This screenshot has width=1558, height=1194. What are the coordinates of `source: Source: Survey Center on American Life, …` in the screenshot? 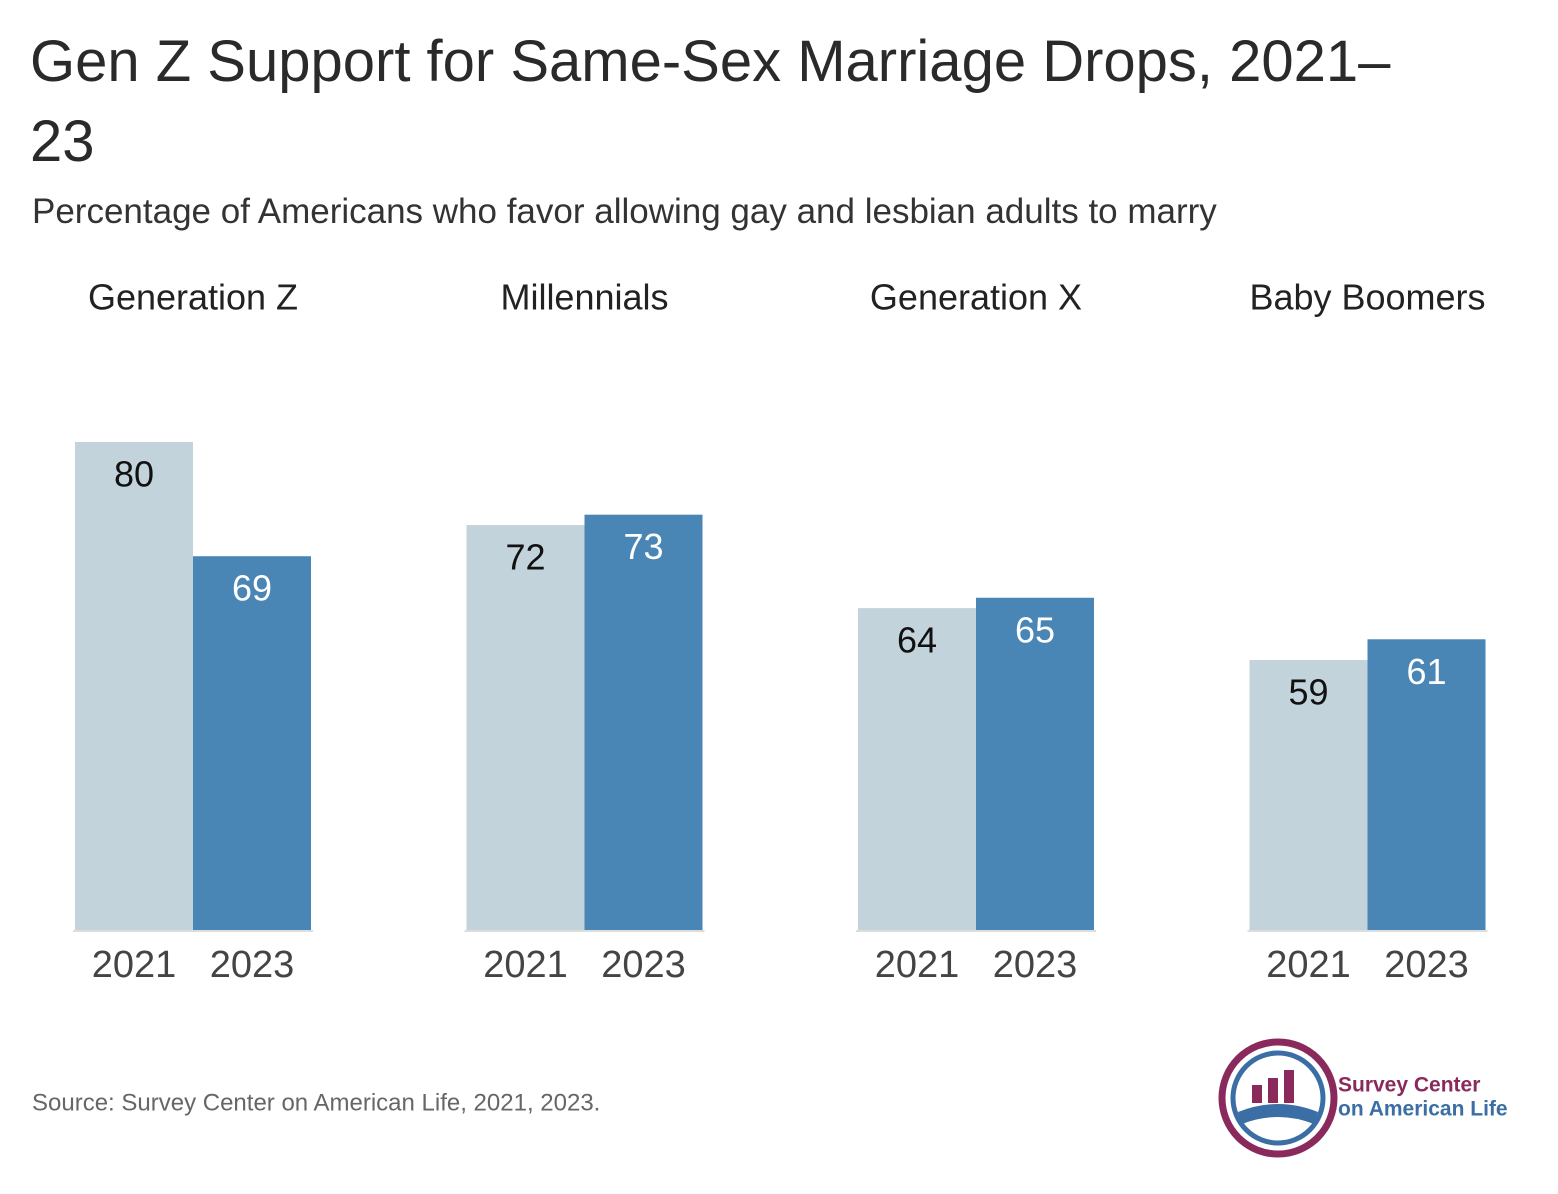 It's located at (316, 1102).